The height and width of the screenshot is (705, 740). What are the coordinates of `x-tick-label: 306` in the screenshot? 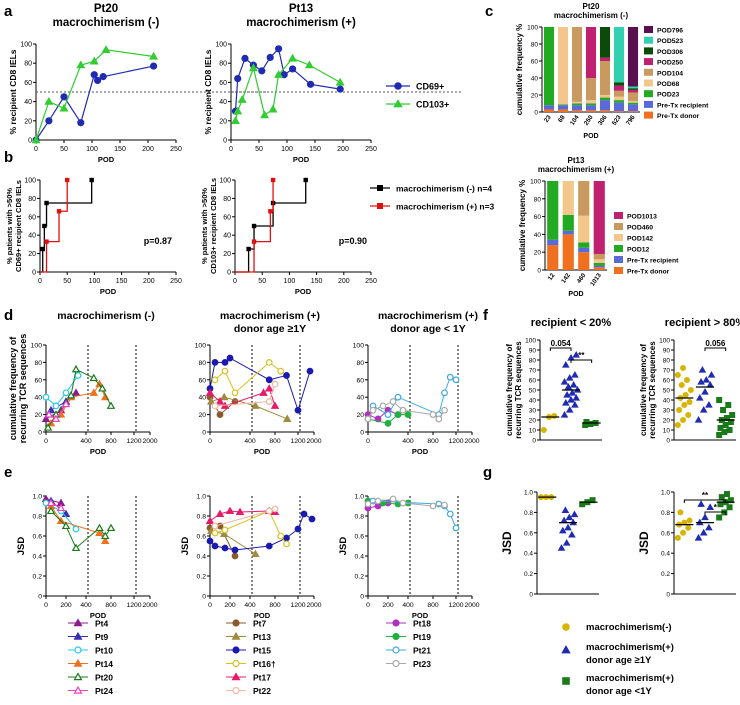 It's located at (603, 120).